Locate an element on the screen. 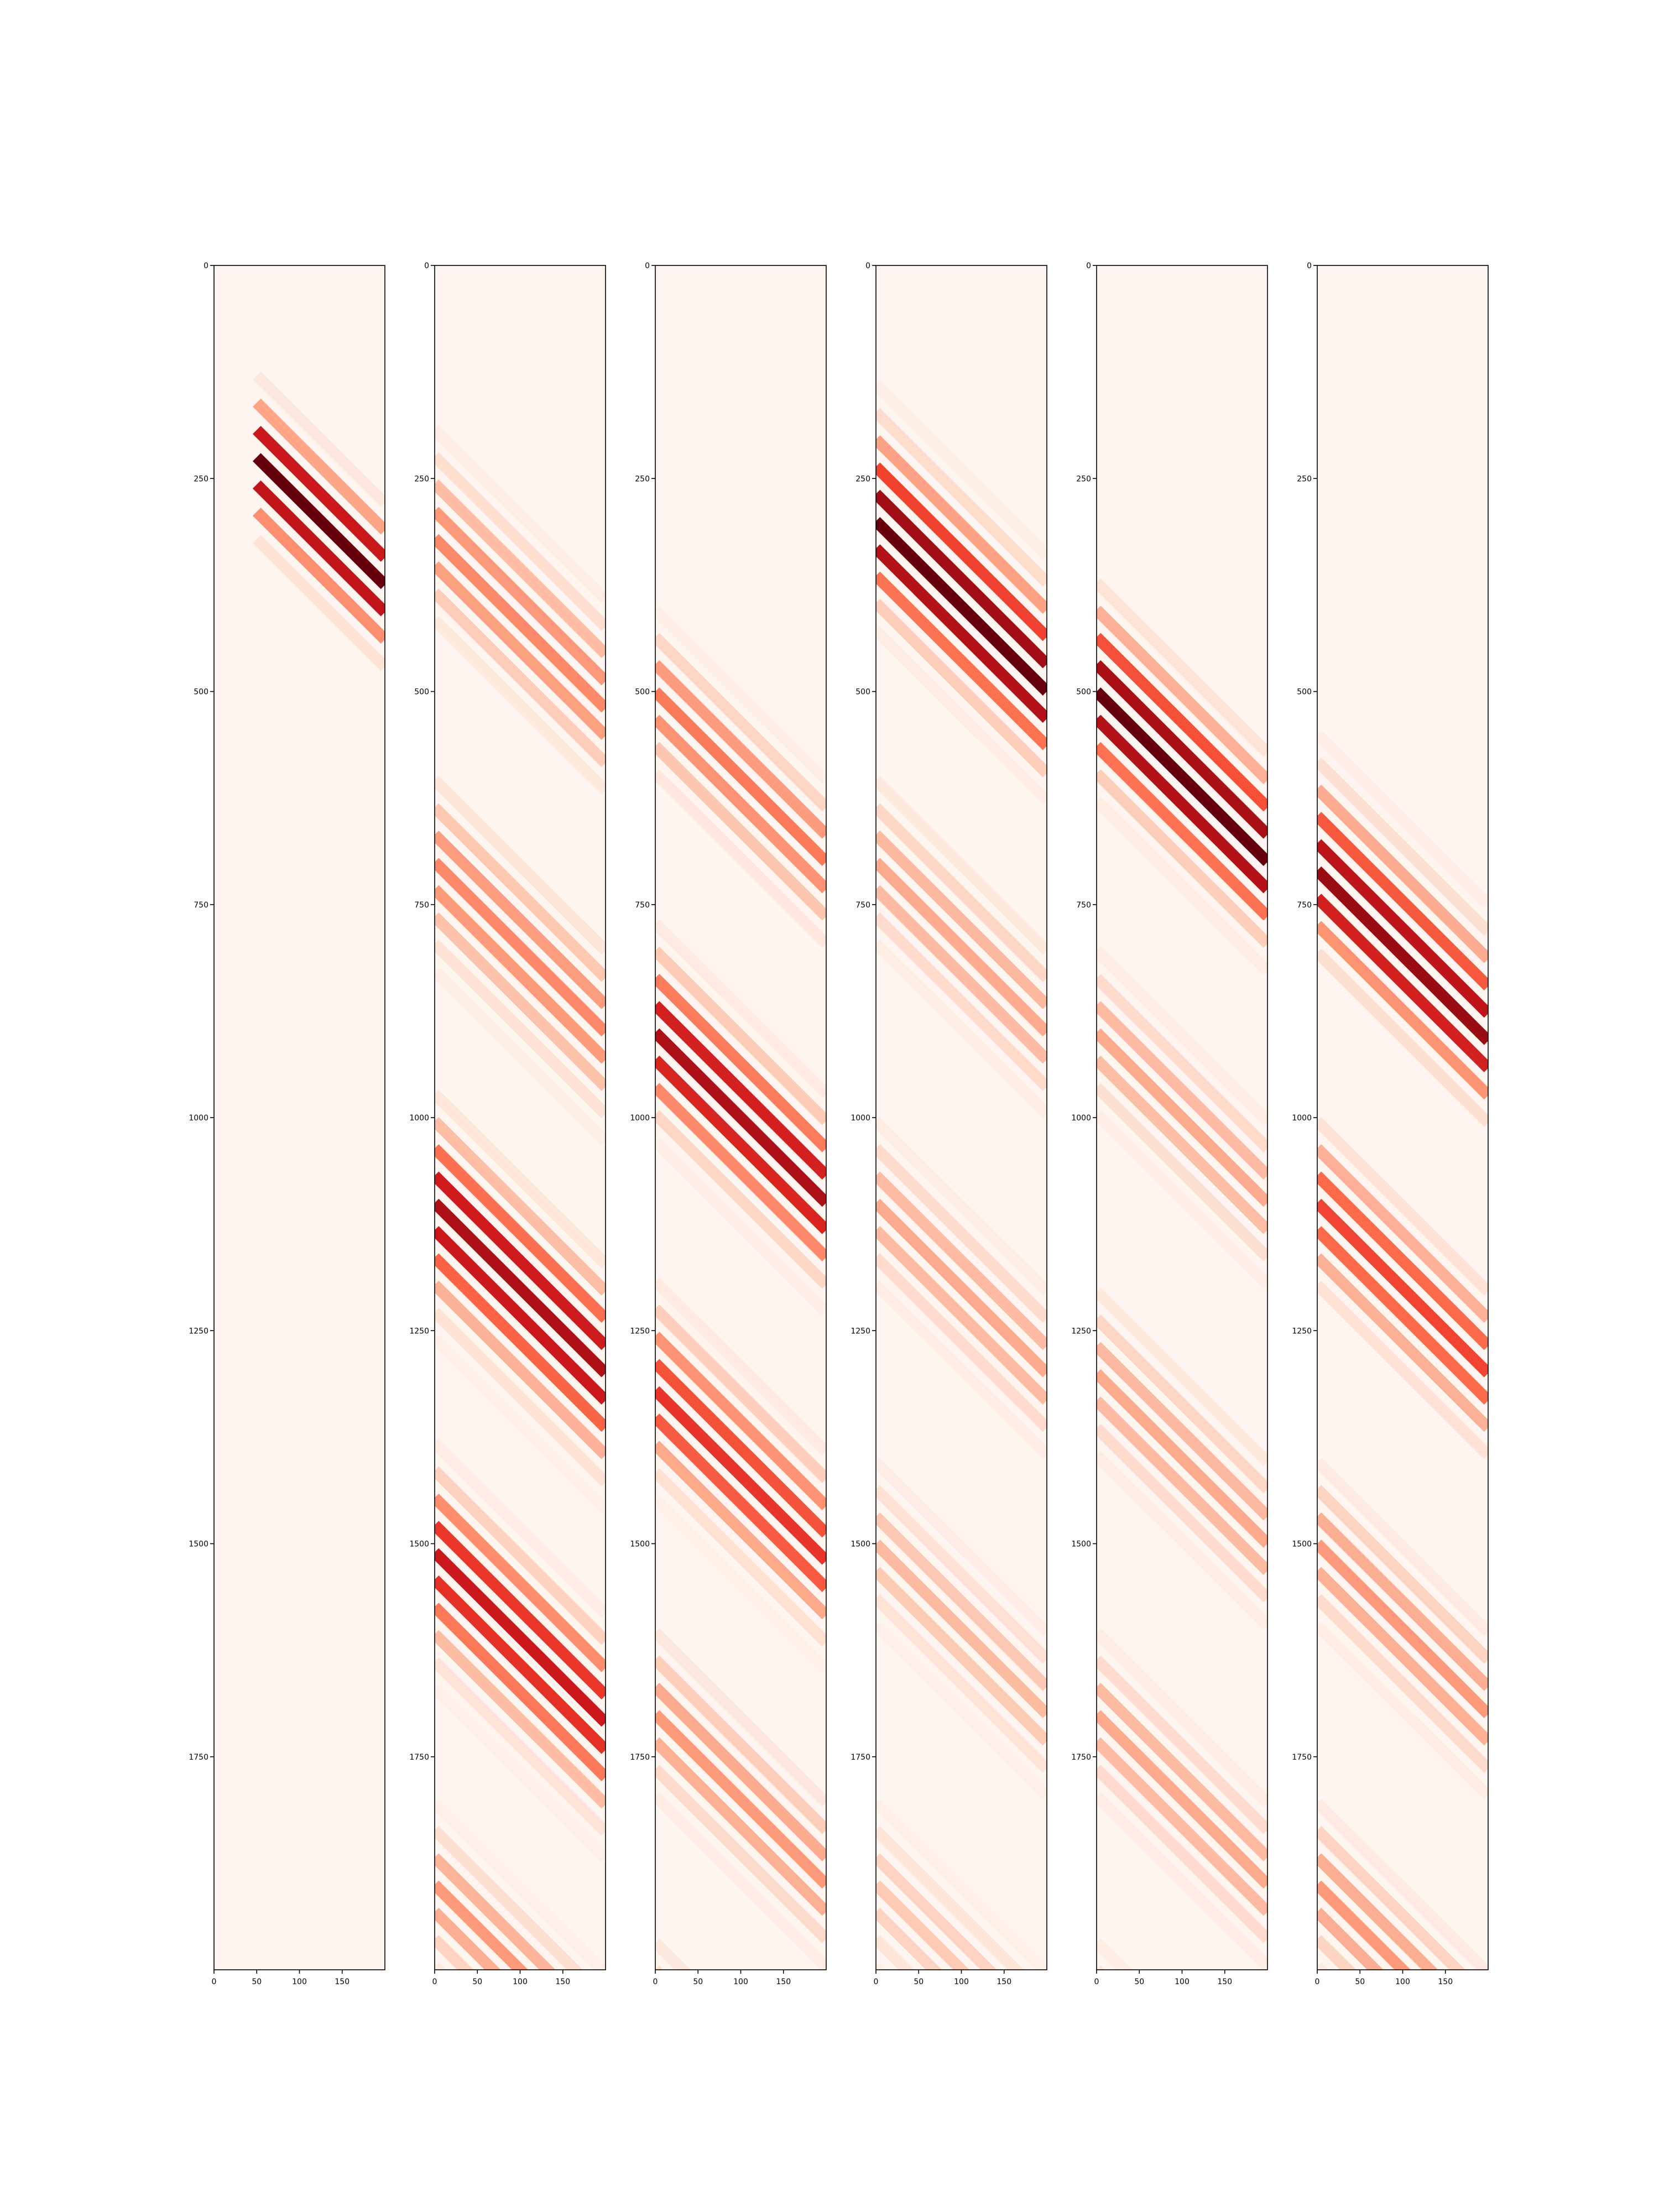 This screenshot has width=1659, height=2212. x-tick-label: 0 is located at coordinates (656, 1982).